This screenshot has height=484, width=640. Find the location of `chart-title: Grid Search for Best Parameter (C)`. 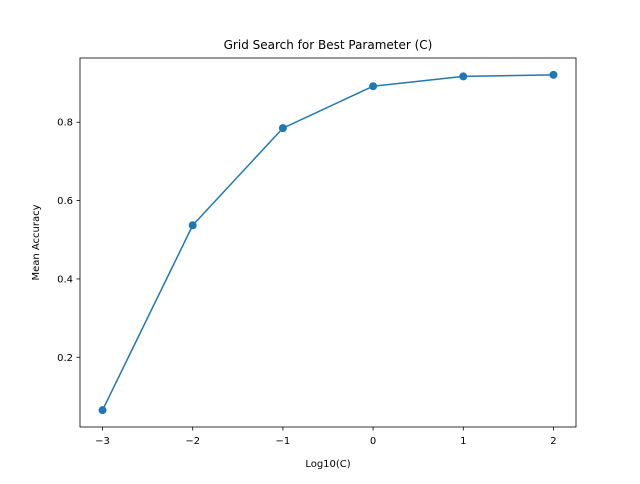

chart-title: Grid Search for Best Parameter (C) is located at coordinates (328, 45).